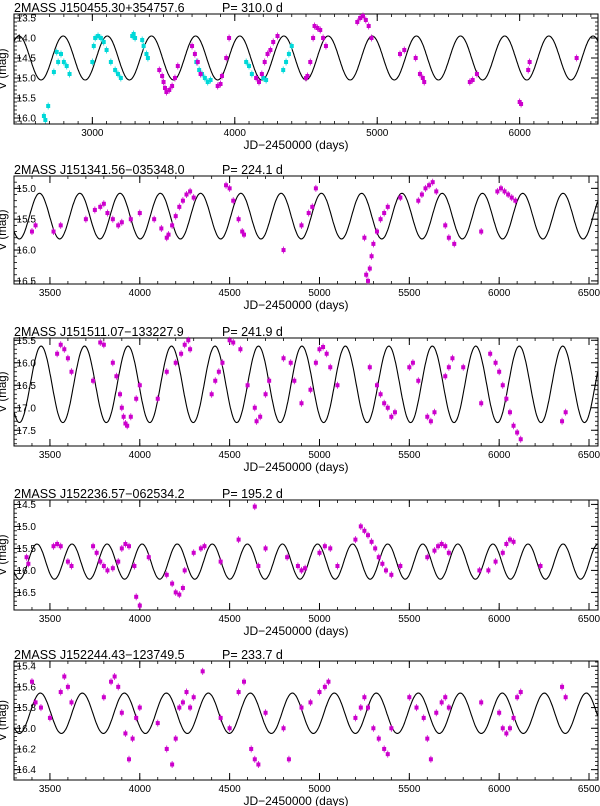 The height and width of the screenshot is (806, 600). I want to click on y-tick-label: 17.0, so click(27, 408).